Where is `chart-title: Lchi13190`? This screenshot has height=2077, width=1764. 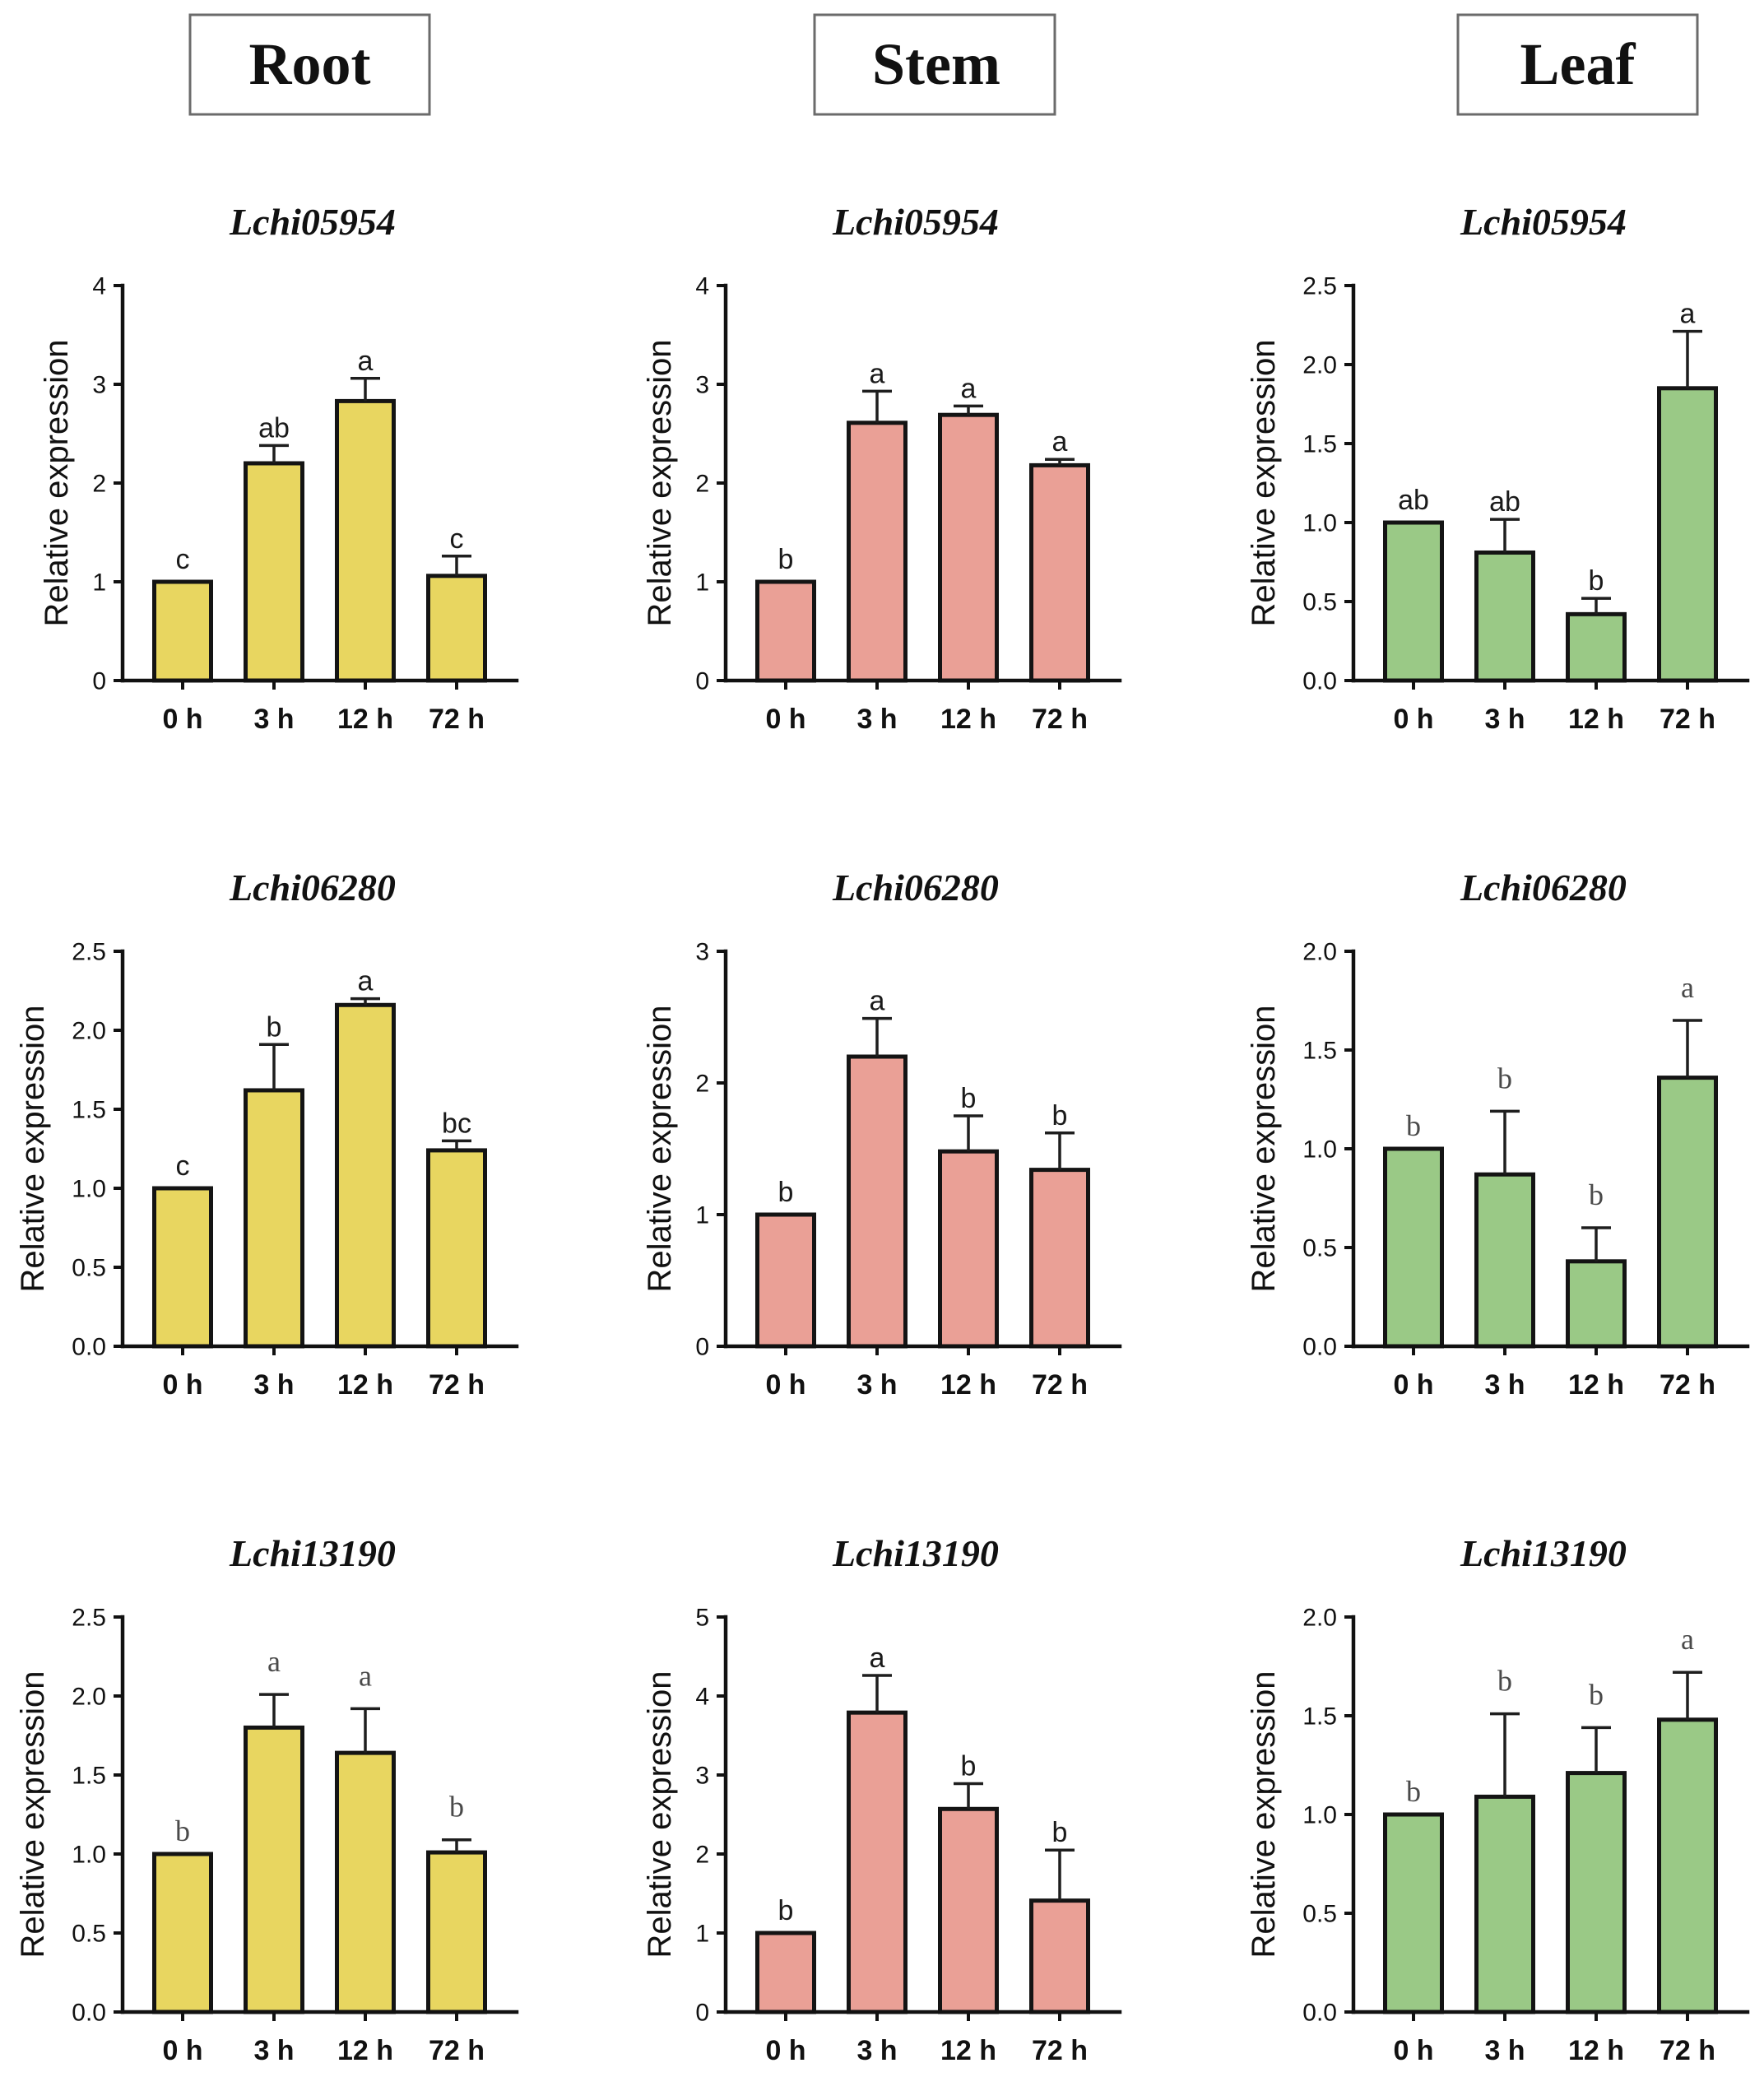
chart-title: Lchi13190 is located at coordinates (312, 1553).